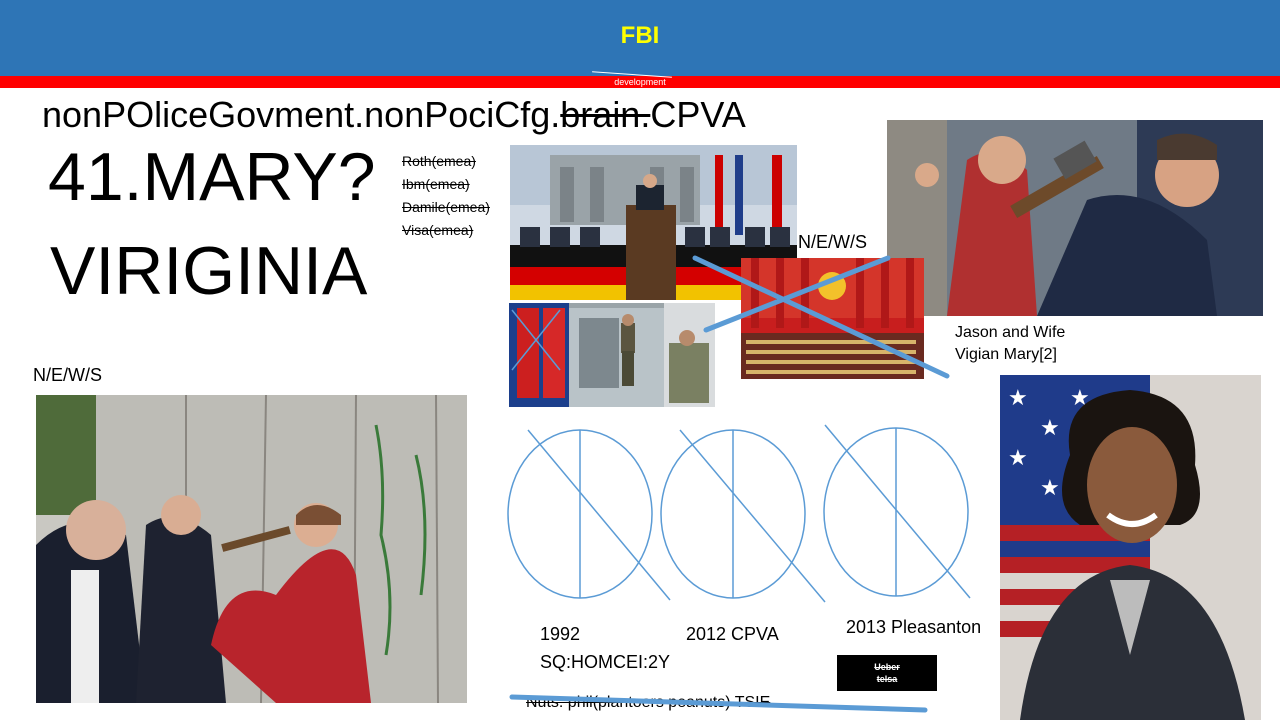 The width and height of the screenshot is (1280, 720). What do you see at coordinates (914, 627) in the screenshot?
I see `year-label-2013: 2013 Pleasanton` at bounding box center [914, 627].